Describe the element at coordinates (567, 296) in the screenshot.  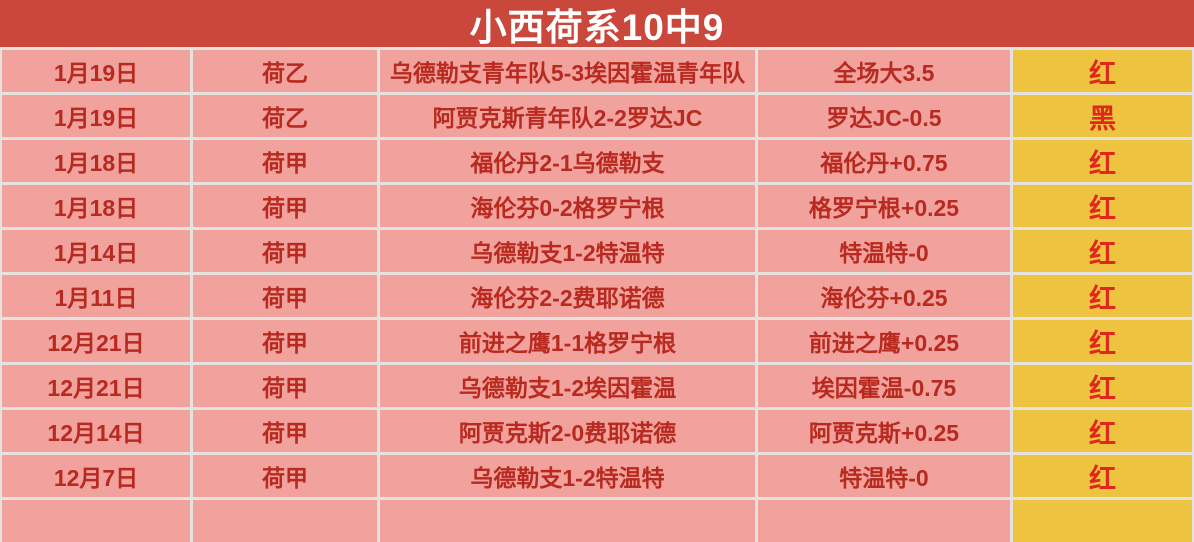
I see `match-cell: 海伦芬2-2费耶诺德` at that location.